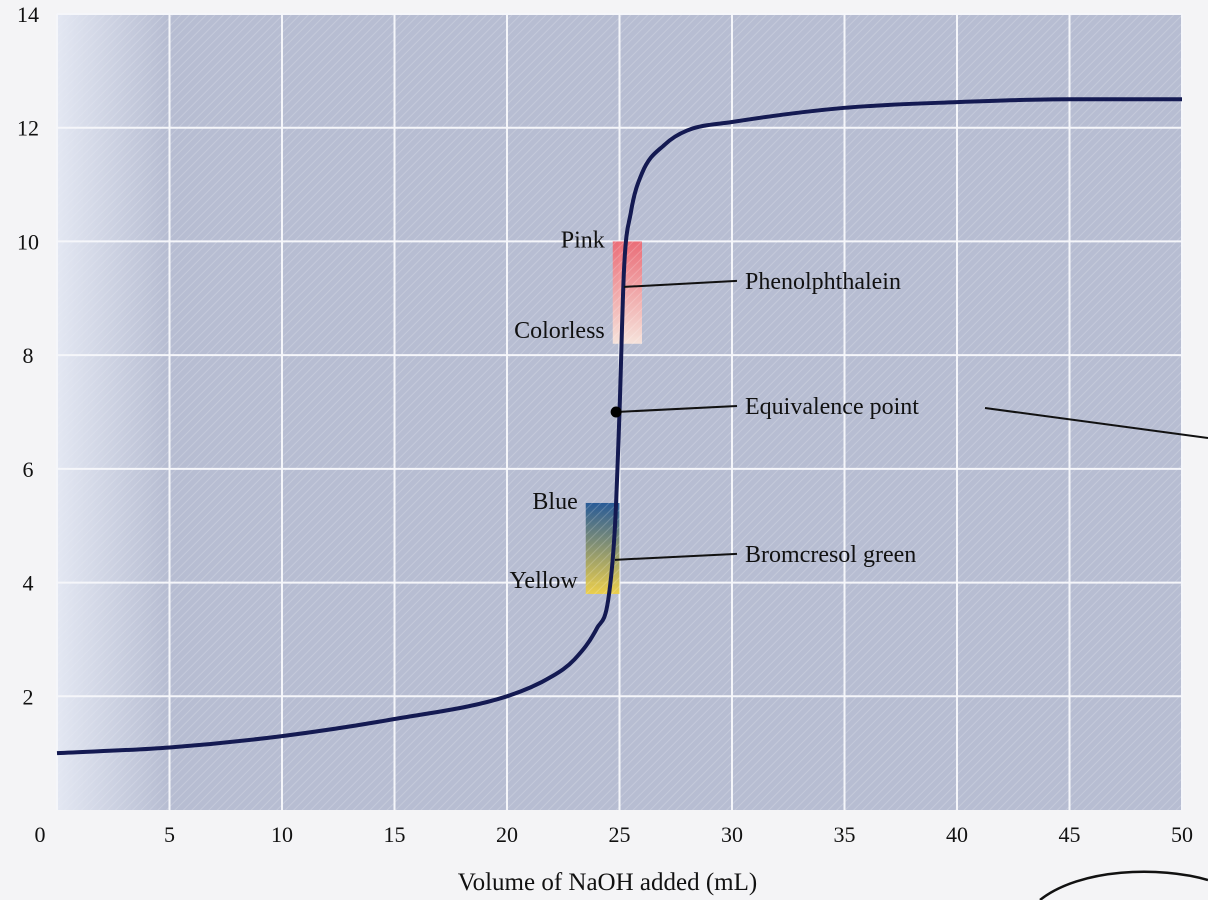 This screenshot has height=900, width=1208. What do you see at coordinates (395, 834) in the screenshot?
I see `x-tick-label: 15` at bounding box center [395, 834].